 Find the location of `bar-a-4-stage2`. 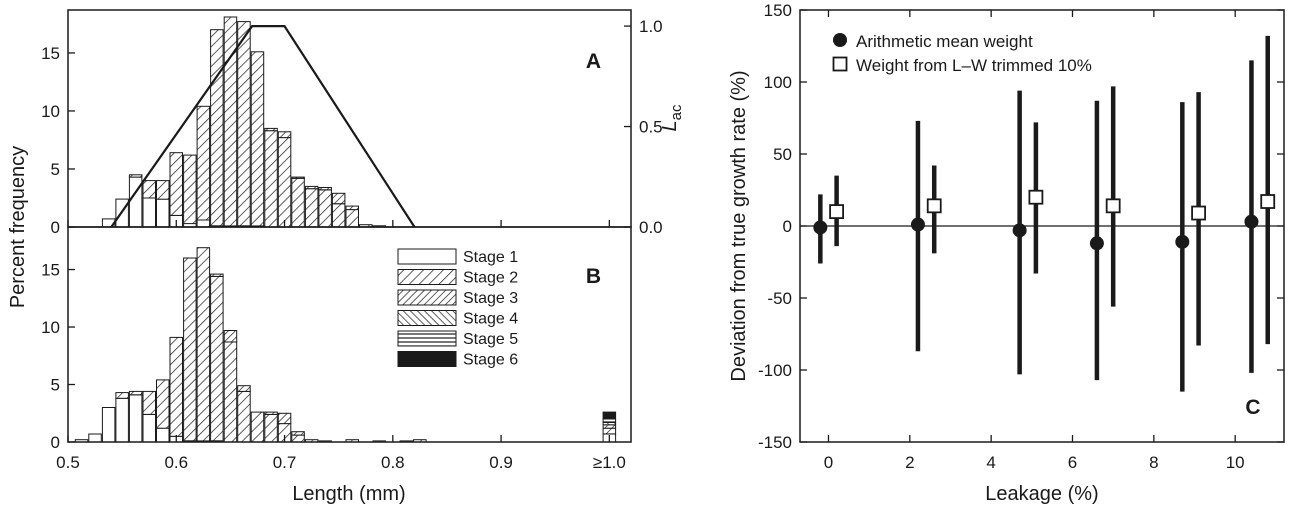

bar-a-4-stage2 is located at coordinates (163, 190).